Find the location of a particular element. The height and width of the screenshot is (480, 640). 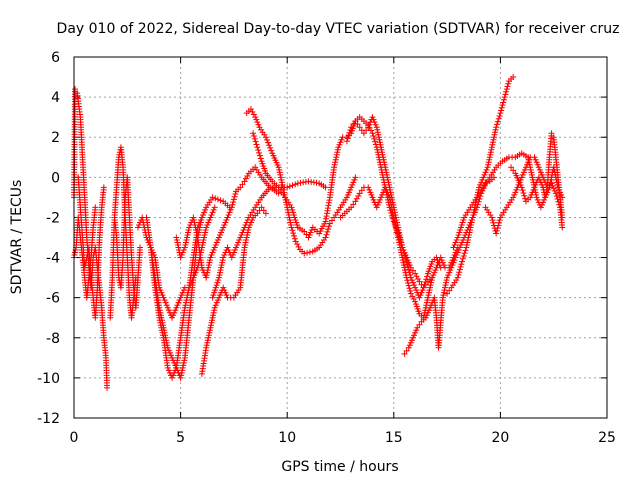

x-axis-label: GPS time / hours is located at coordinates (339, 467).